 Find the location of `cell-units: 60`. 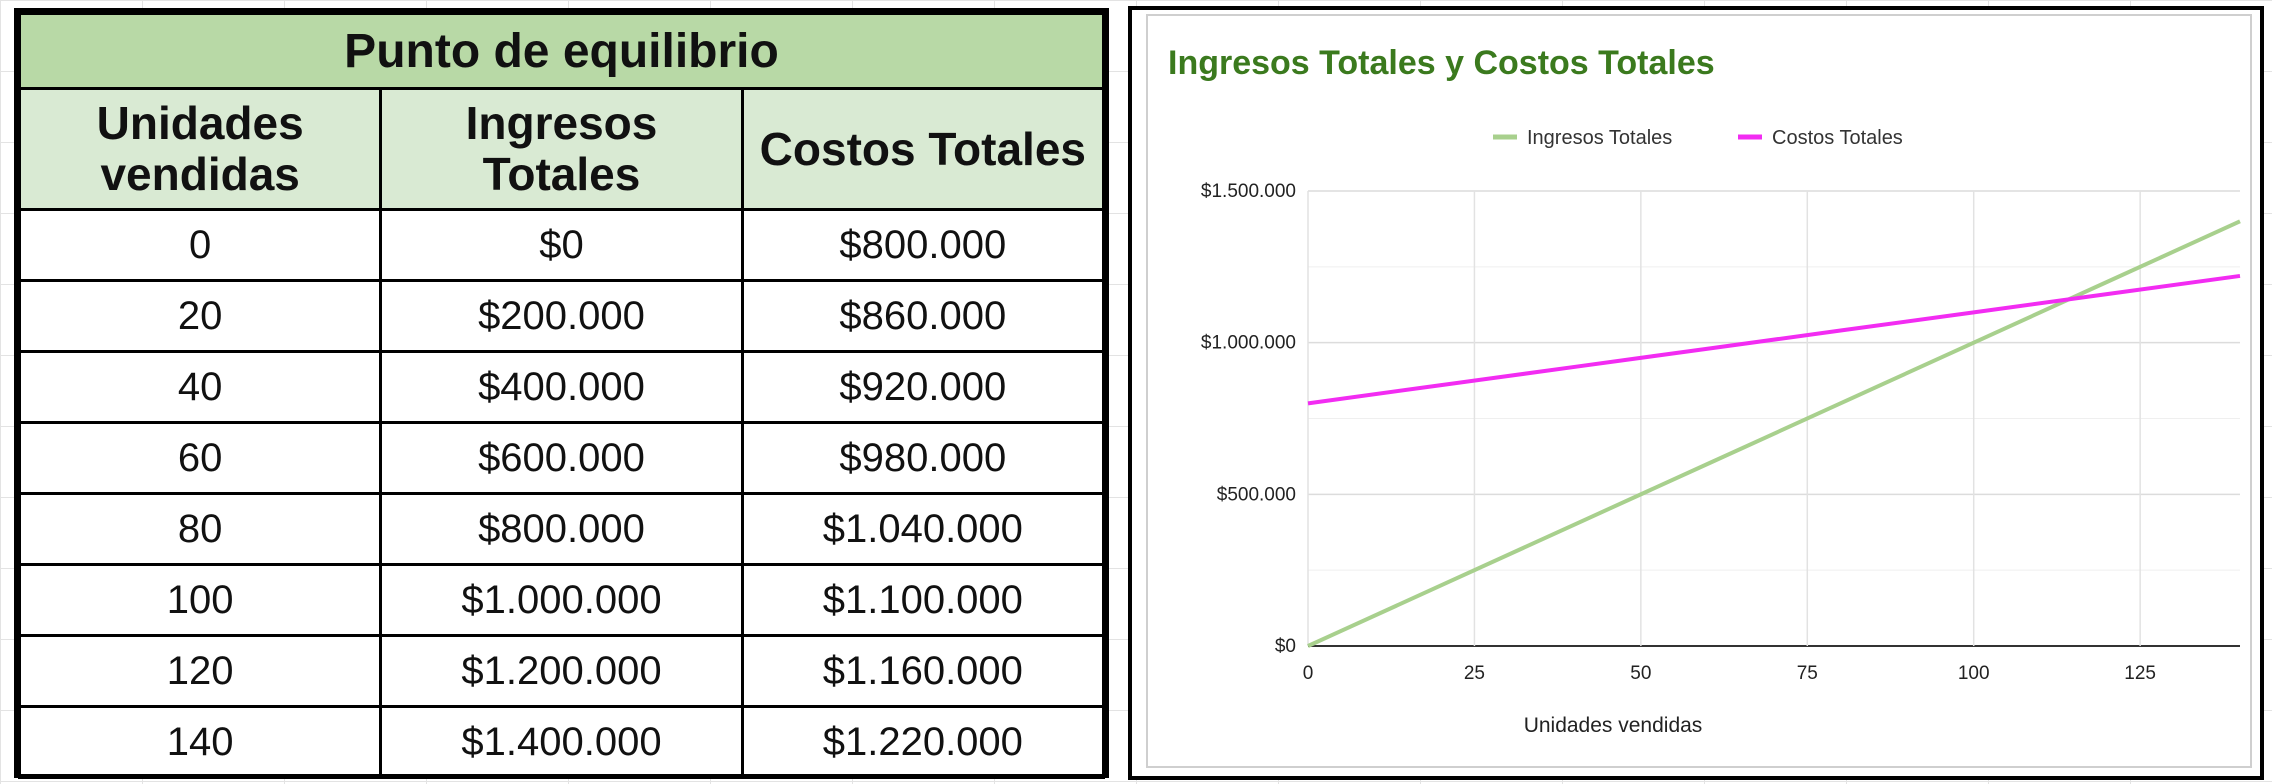

cell-units: 60 is located at coordinates (200, 458).